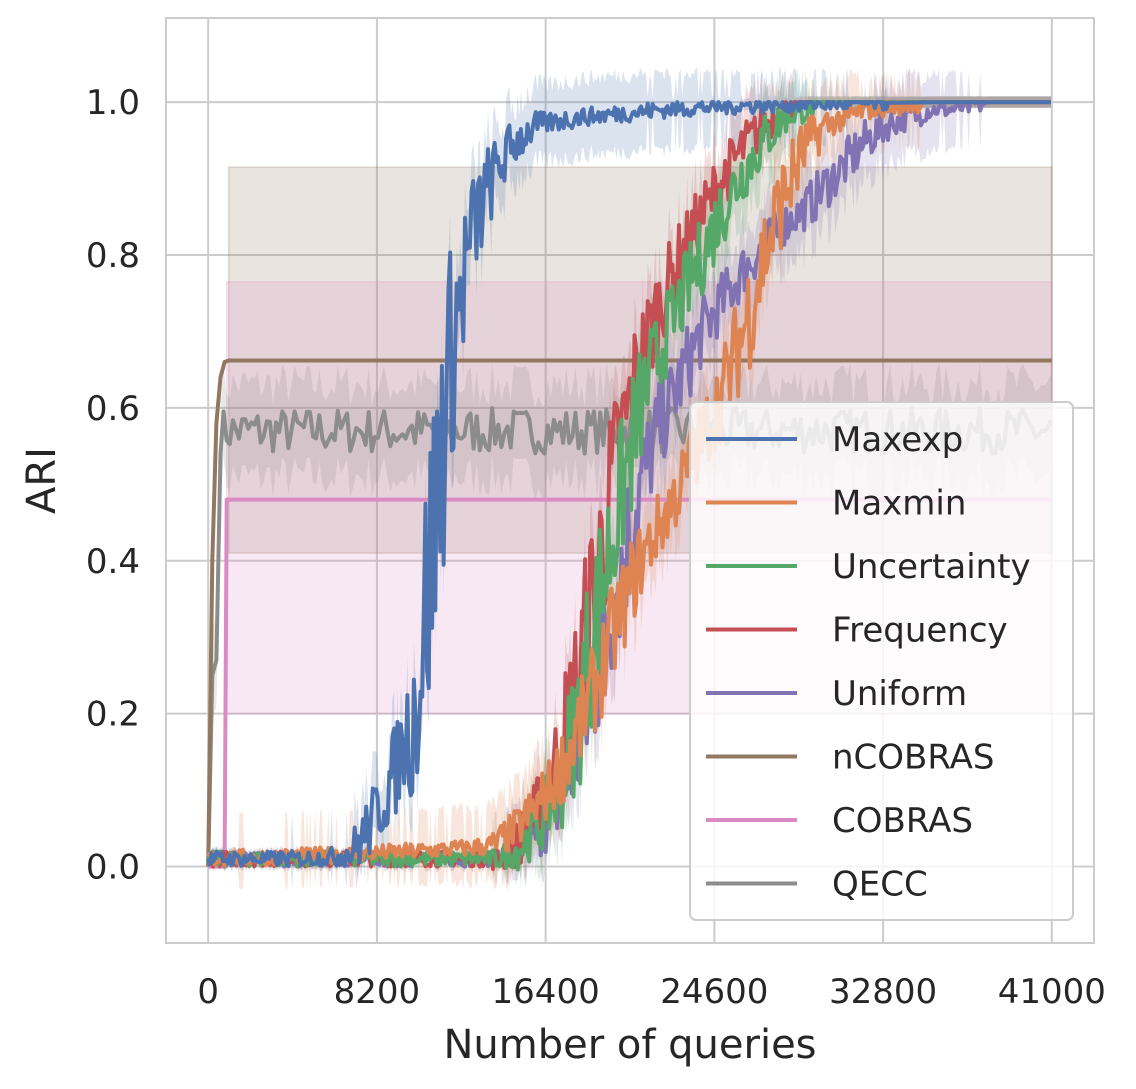  I want to click on y-axis-label: ARI, so click(42, 480).